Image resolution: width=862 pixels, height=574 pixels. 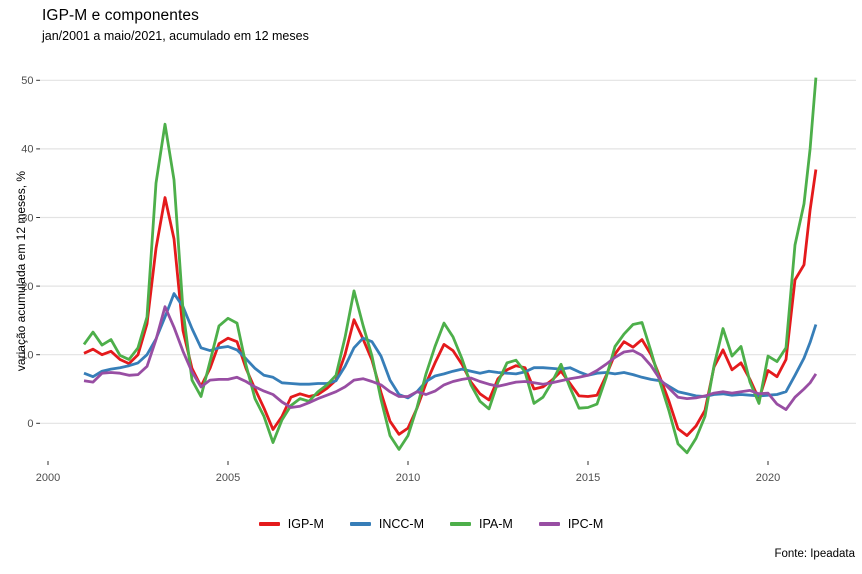 What do you see at coordinates (585, 524) in the screenshot?
I see `legend-label-ipcm: IPC-M` at bounding box center [585, 524].